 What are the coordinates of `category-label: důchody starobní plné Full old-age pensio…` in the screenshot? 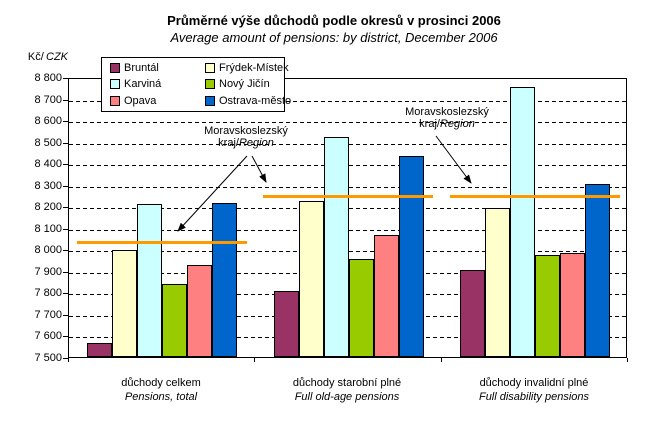 It's located at (347, 390).